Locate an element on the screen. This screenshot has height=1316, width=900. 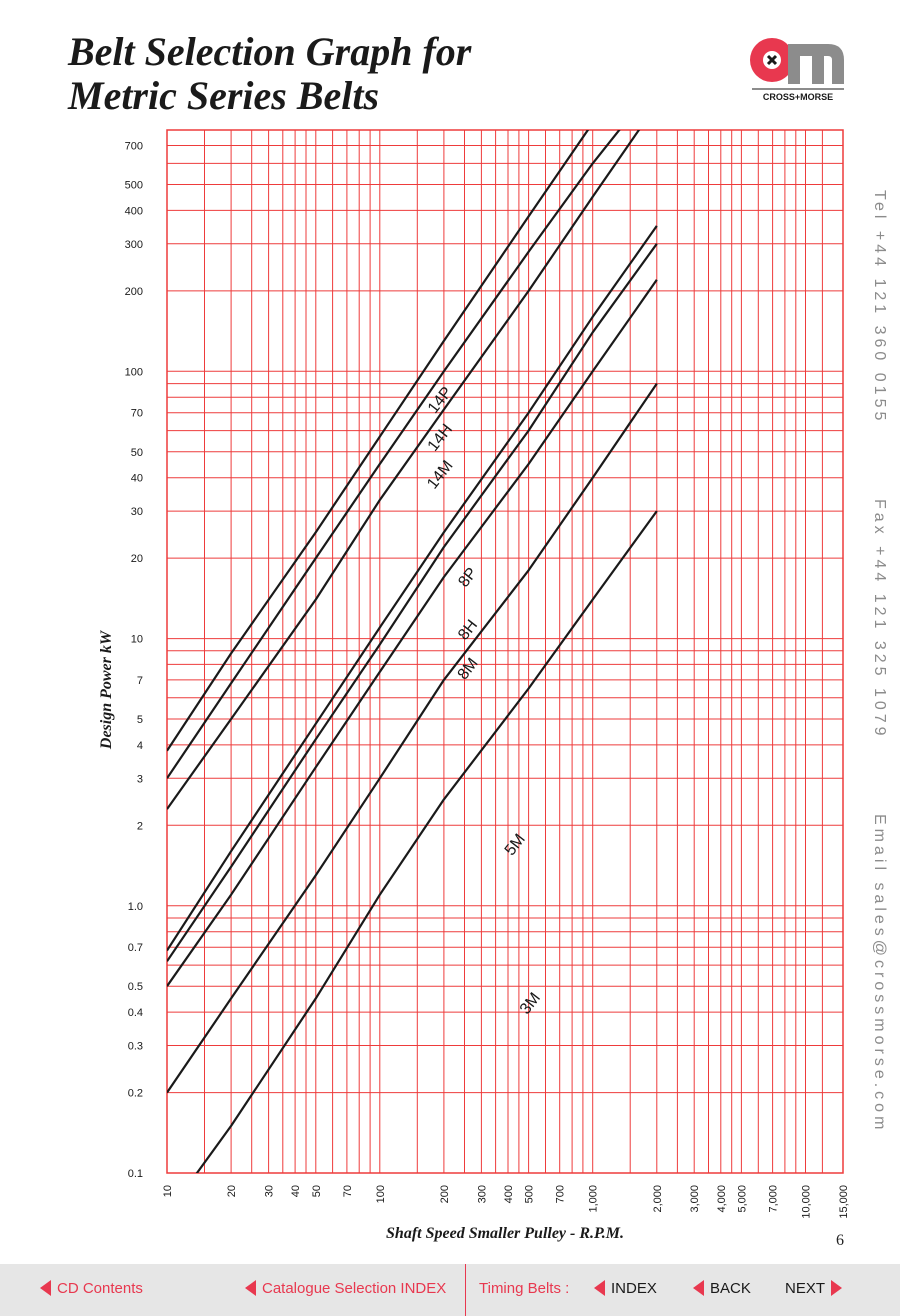
y-tick-label: 0.1 is located at coordinates (135, 1174).